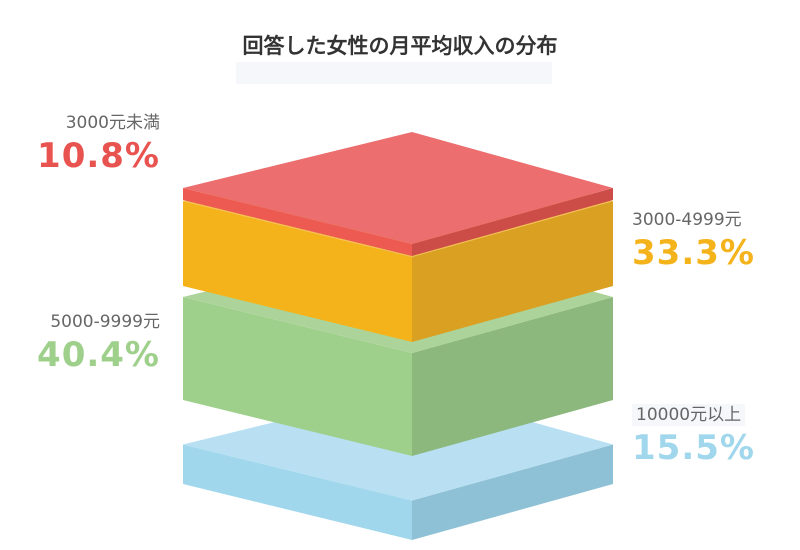 The width and height of the screenshot is (800, 550). What do you see at coordinates (512, 492) in the screenshot?
I see `layer-3-side` at bounding box center [512, 492].